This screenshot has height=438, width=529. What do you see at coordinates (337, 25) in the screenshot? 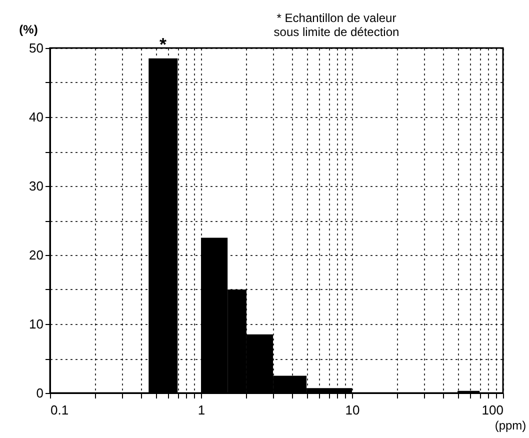
I see `text: * Echantillon de valeur sous limite de détection` at bounding box center [337, 25].